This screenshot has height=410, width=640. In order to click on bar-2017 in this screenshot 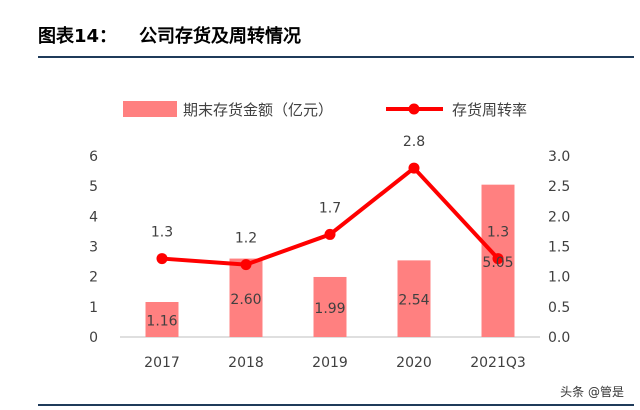, I will do `click(162, 319)`.